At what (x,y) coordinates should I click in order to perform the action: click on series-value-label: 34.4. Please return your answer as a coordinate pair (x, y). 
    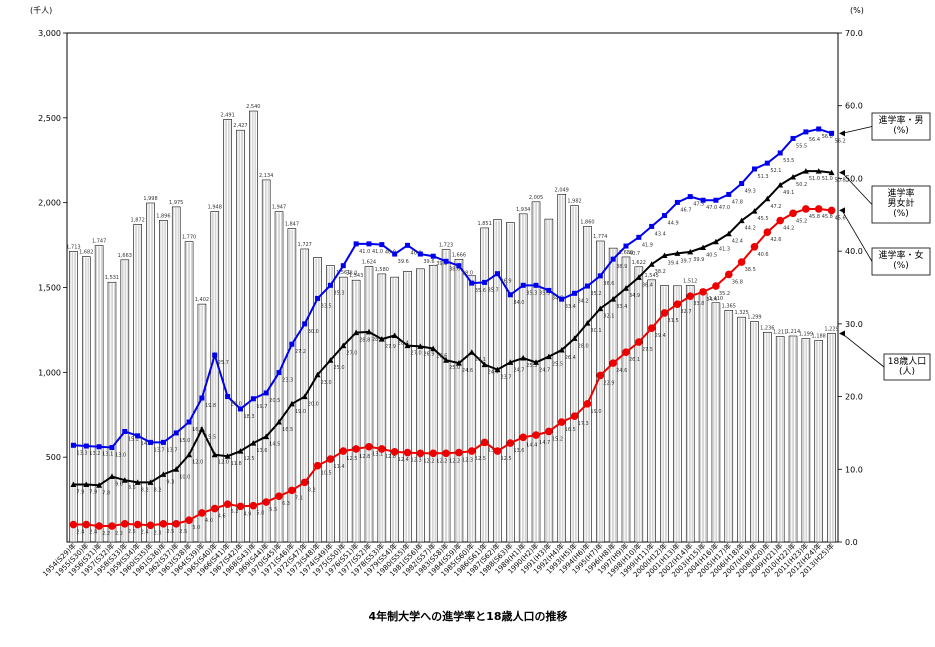
    Looking at the image, I should click on (711, 300).